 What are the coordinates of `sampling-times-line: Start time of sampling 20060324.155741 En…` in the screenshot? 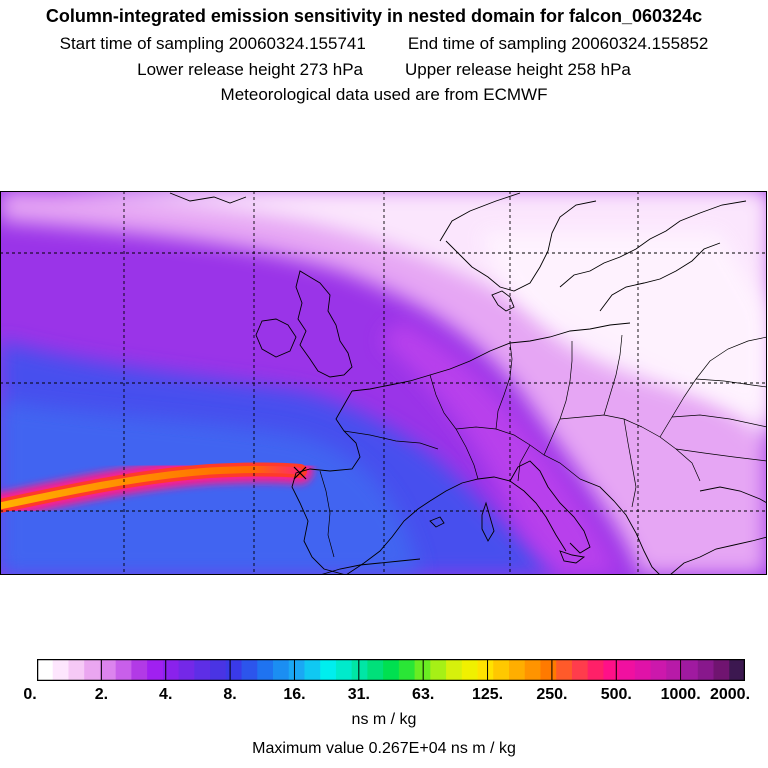 It's located at (384, 44).